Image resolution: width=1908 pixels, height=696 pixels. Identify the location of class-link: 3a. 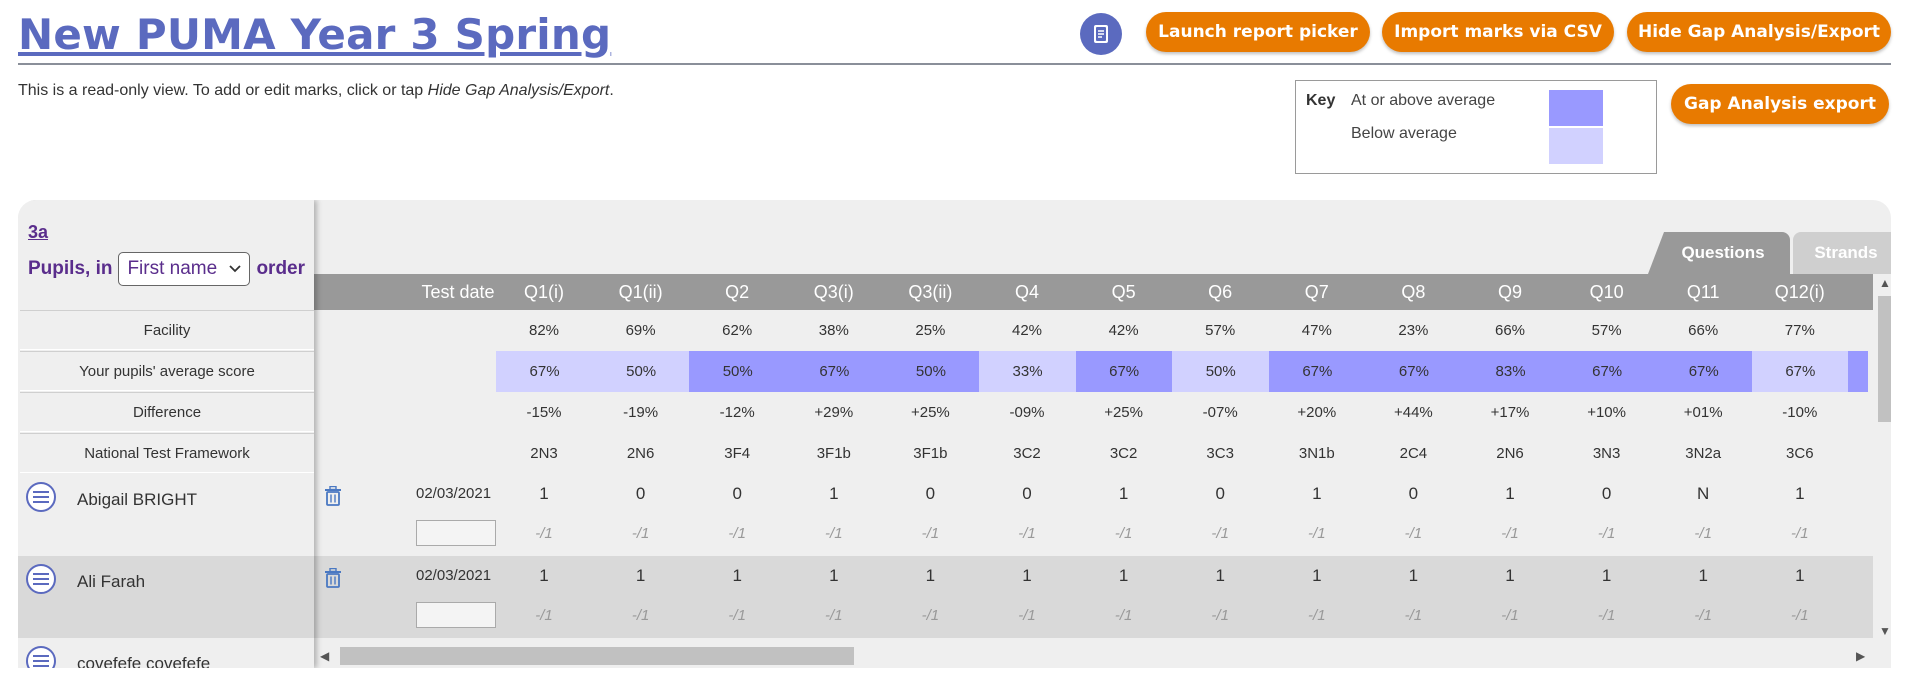
(38, 232).